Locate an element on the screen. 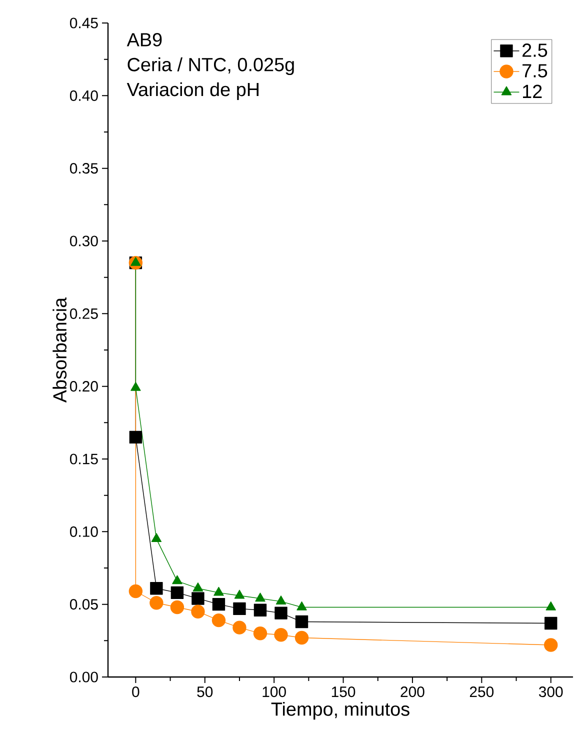 The height and width of the screenshot is (751, 574). y-tick-label: 0.20 is located at coordinates (84, 386).